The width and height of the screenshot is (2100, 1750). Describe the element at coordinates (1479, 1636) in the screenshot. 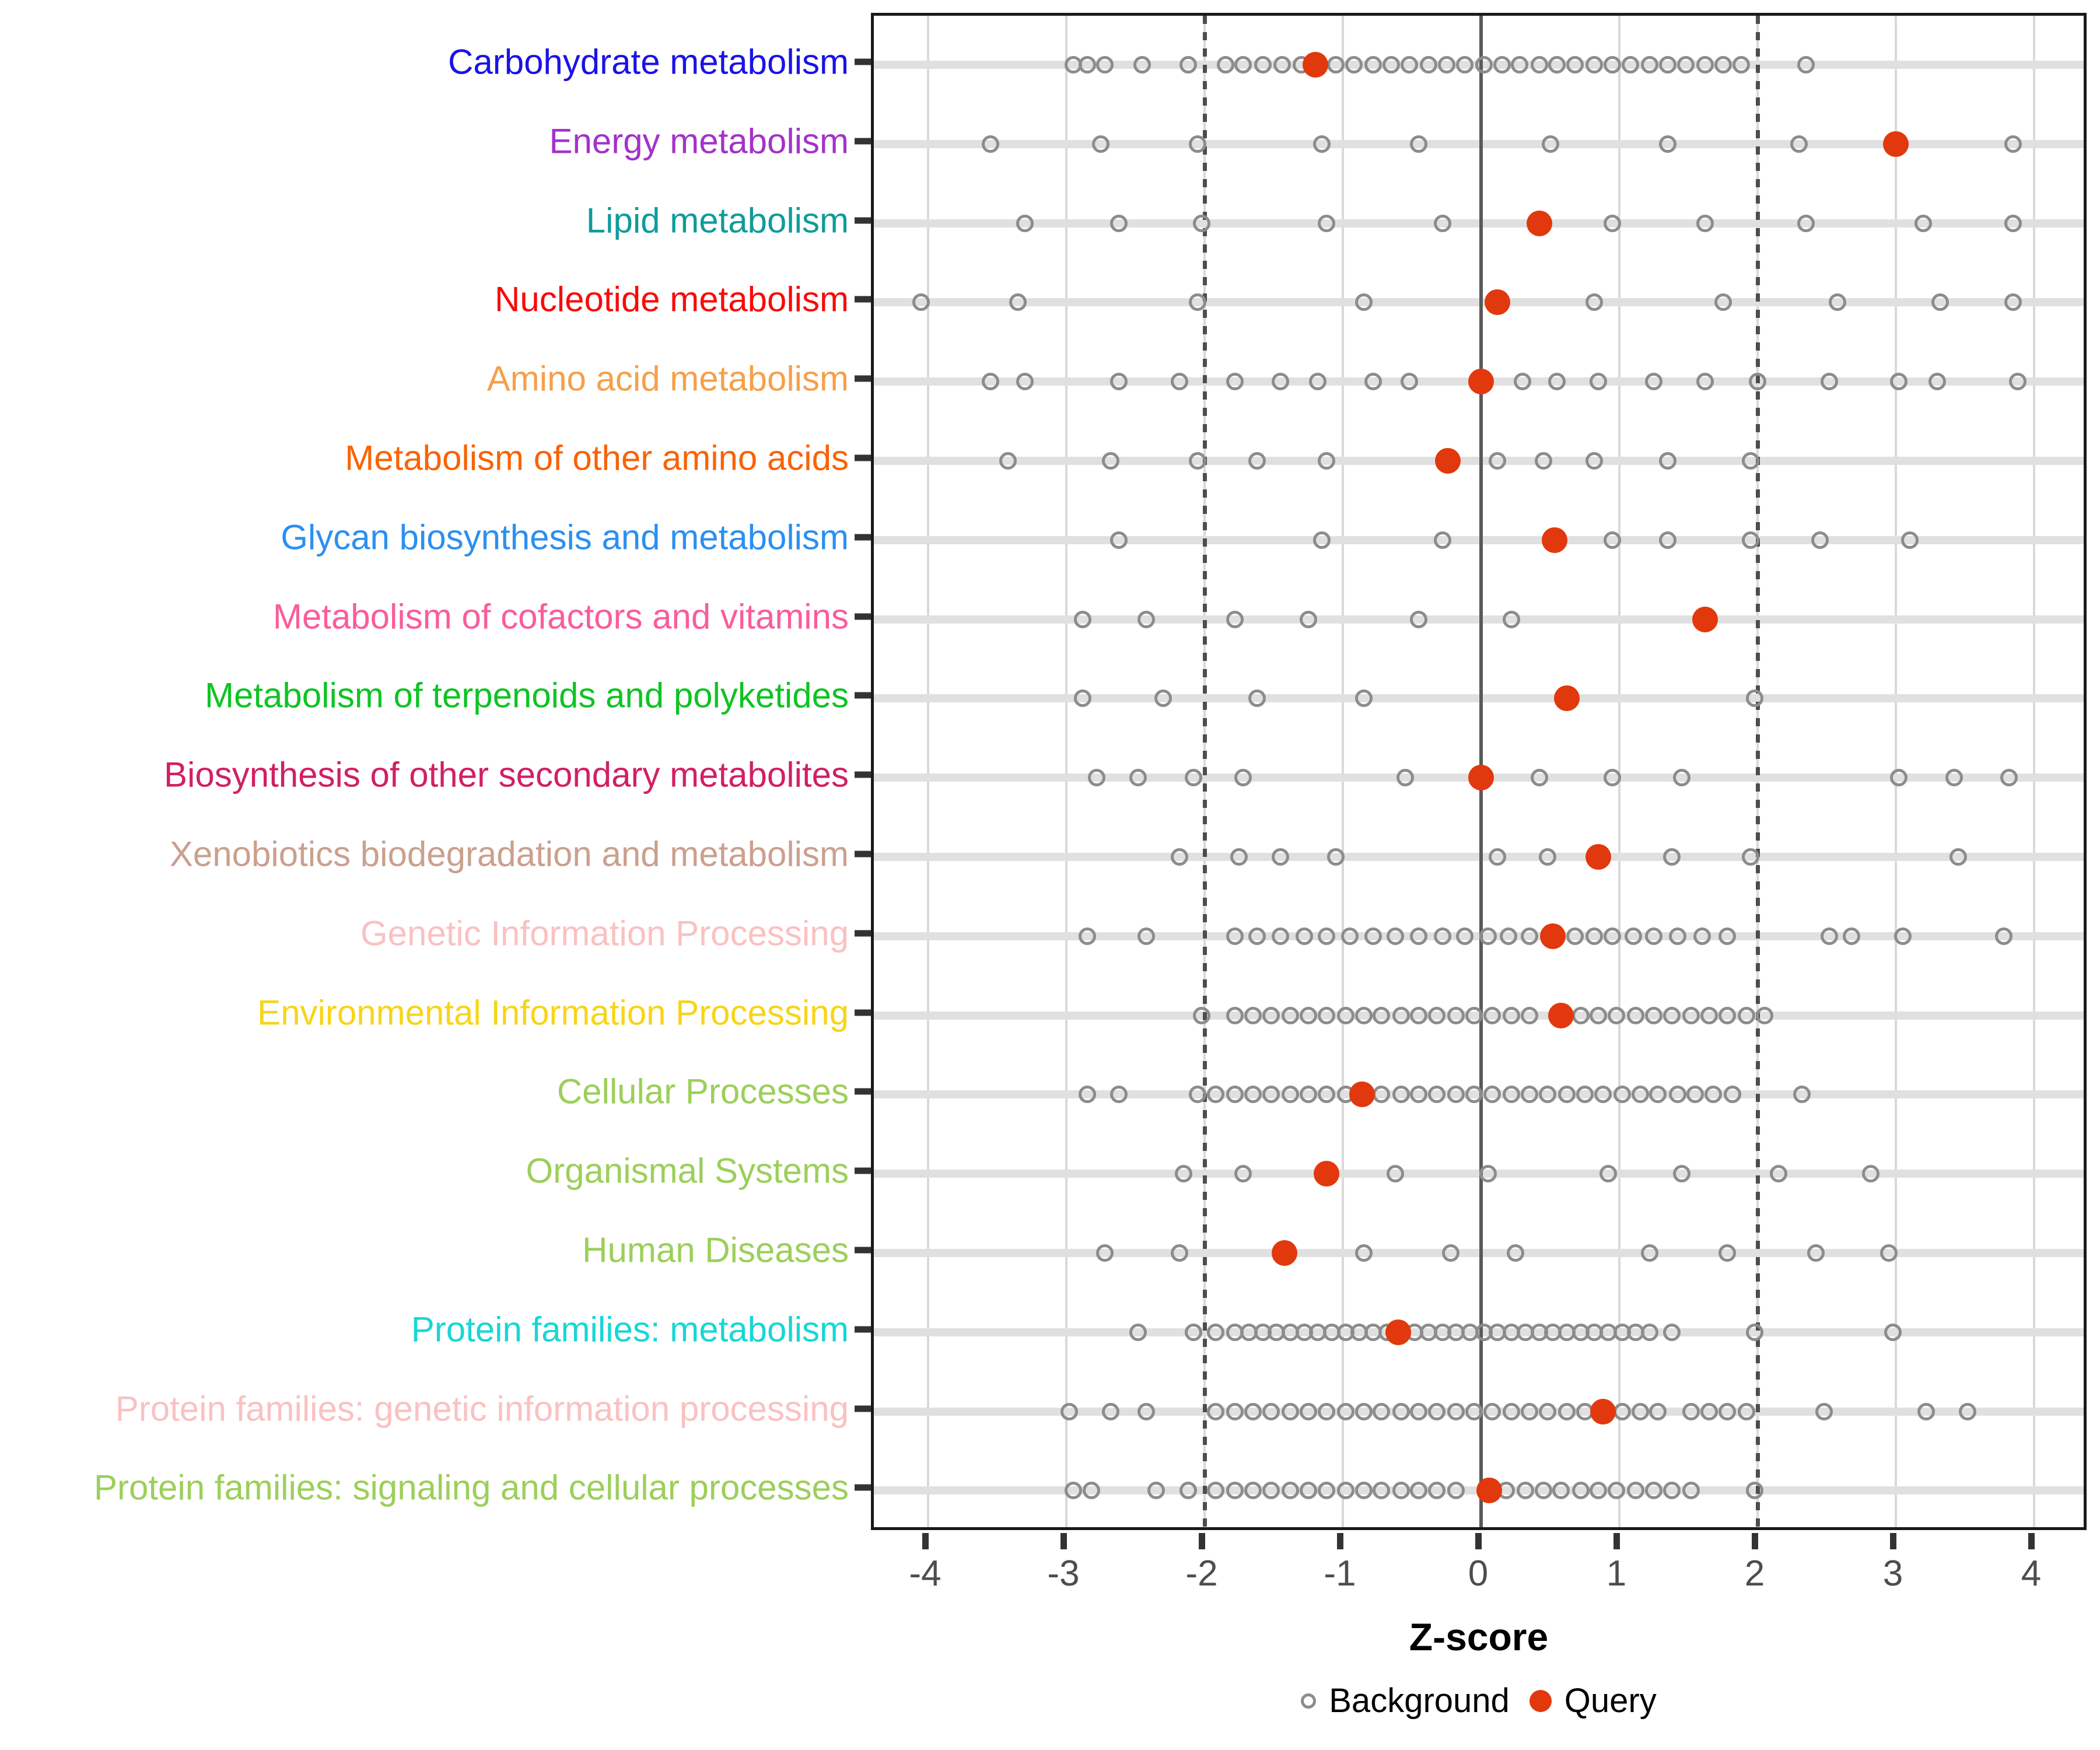

I see `x-axis-title: Z-score` at that location.